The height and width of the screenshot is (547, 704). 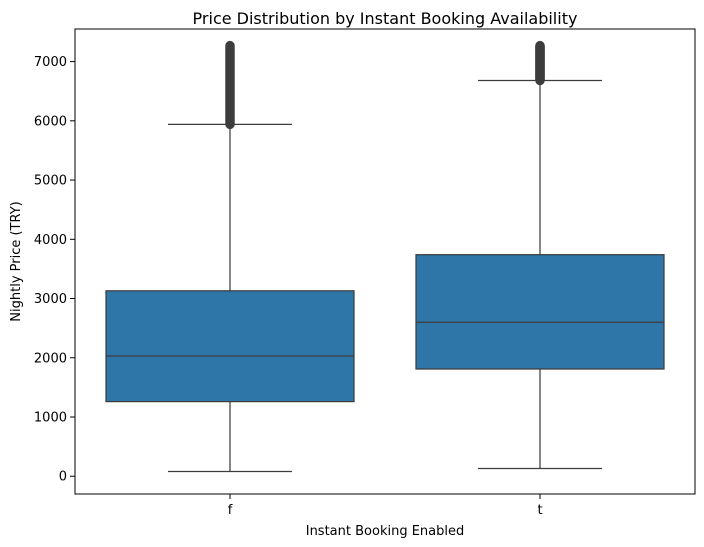 I want to click on x-tick-label: f, so click(x=230, y=510).